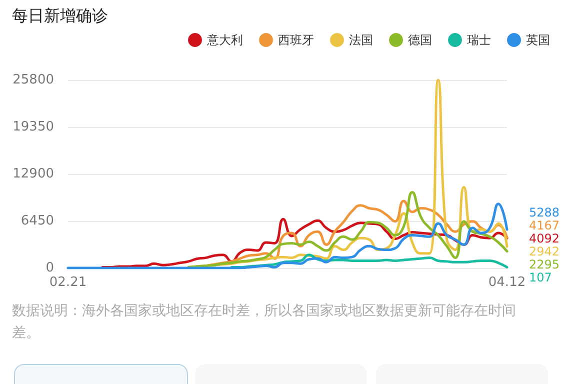 The image size is (565, 384). What do you see at coordinates (33, 174) in the screenshot?
I see `y-tick-label: 12900` at bounding box center [33, 174].